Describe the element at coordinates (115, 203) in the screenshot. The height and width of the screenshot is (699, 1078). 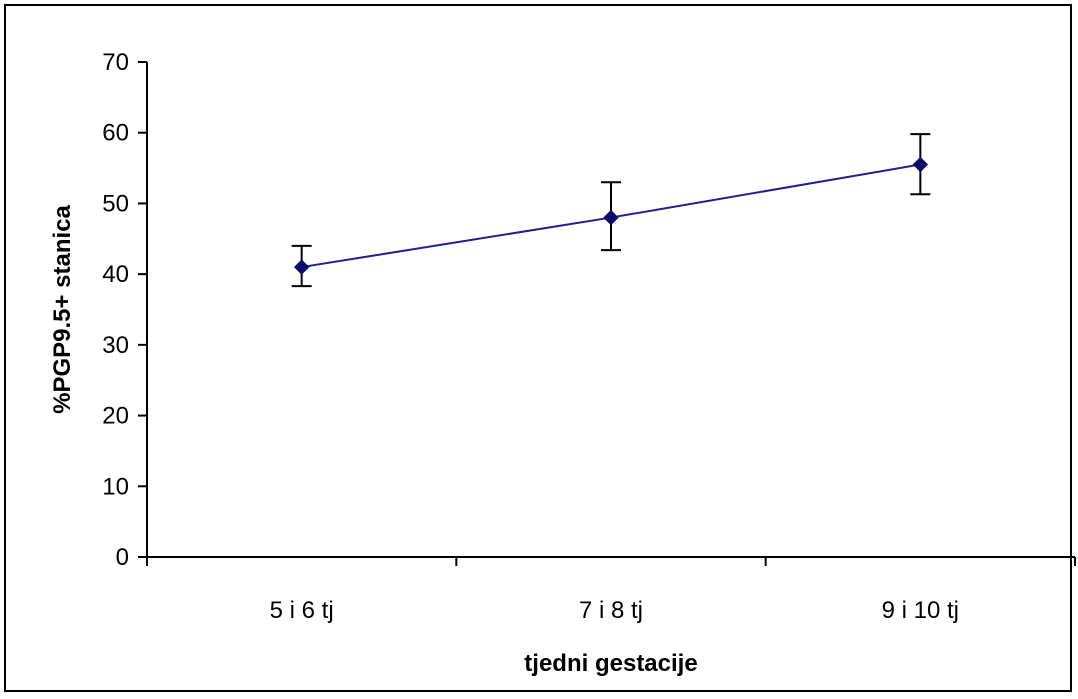
I see `y-tick-label: 50` at that location.